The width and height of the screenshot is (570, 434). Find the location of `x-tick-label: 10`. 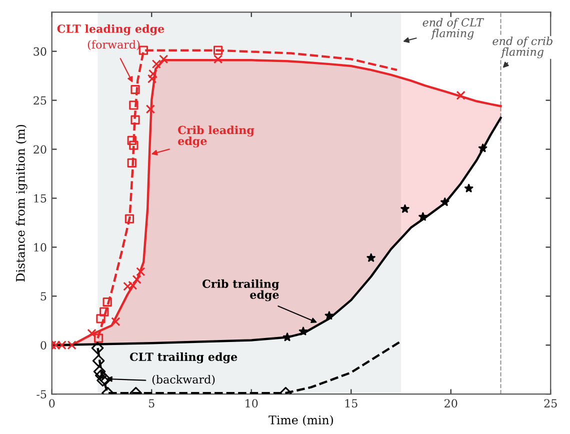

x-tick-label: 10 is located at coordinates (252, 403).